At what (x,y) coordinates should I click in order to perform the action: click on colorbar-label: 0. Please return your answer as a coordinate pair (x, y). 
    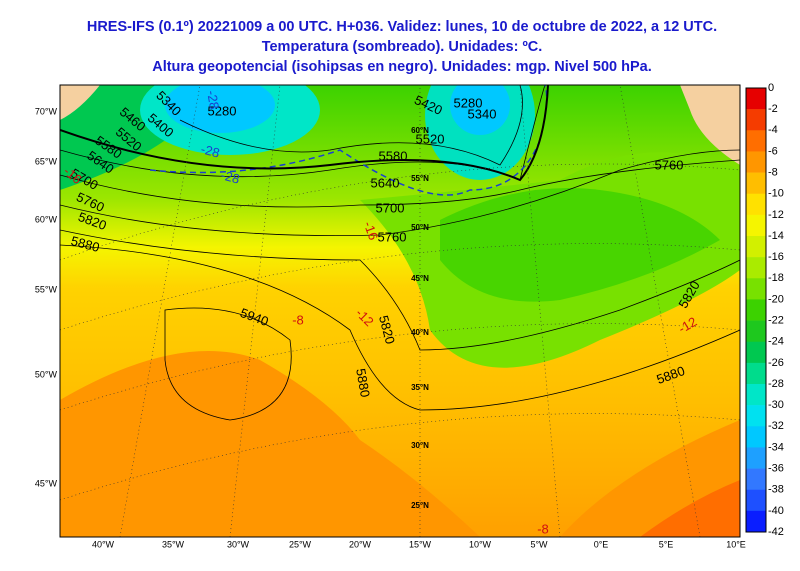
    Looking at the image, I should click on (771, 88).